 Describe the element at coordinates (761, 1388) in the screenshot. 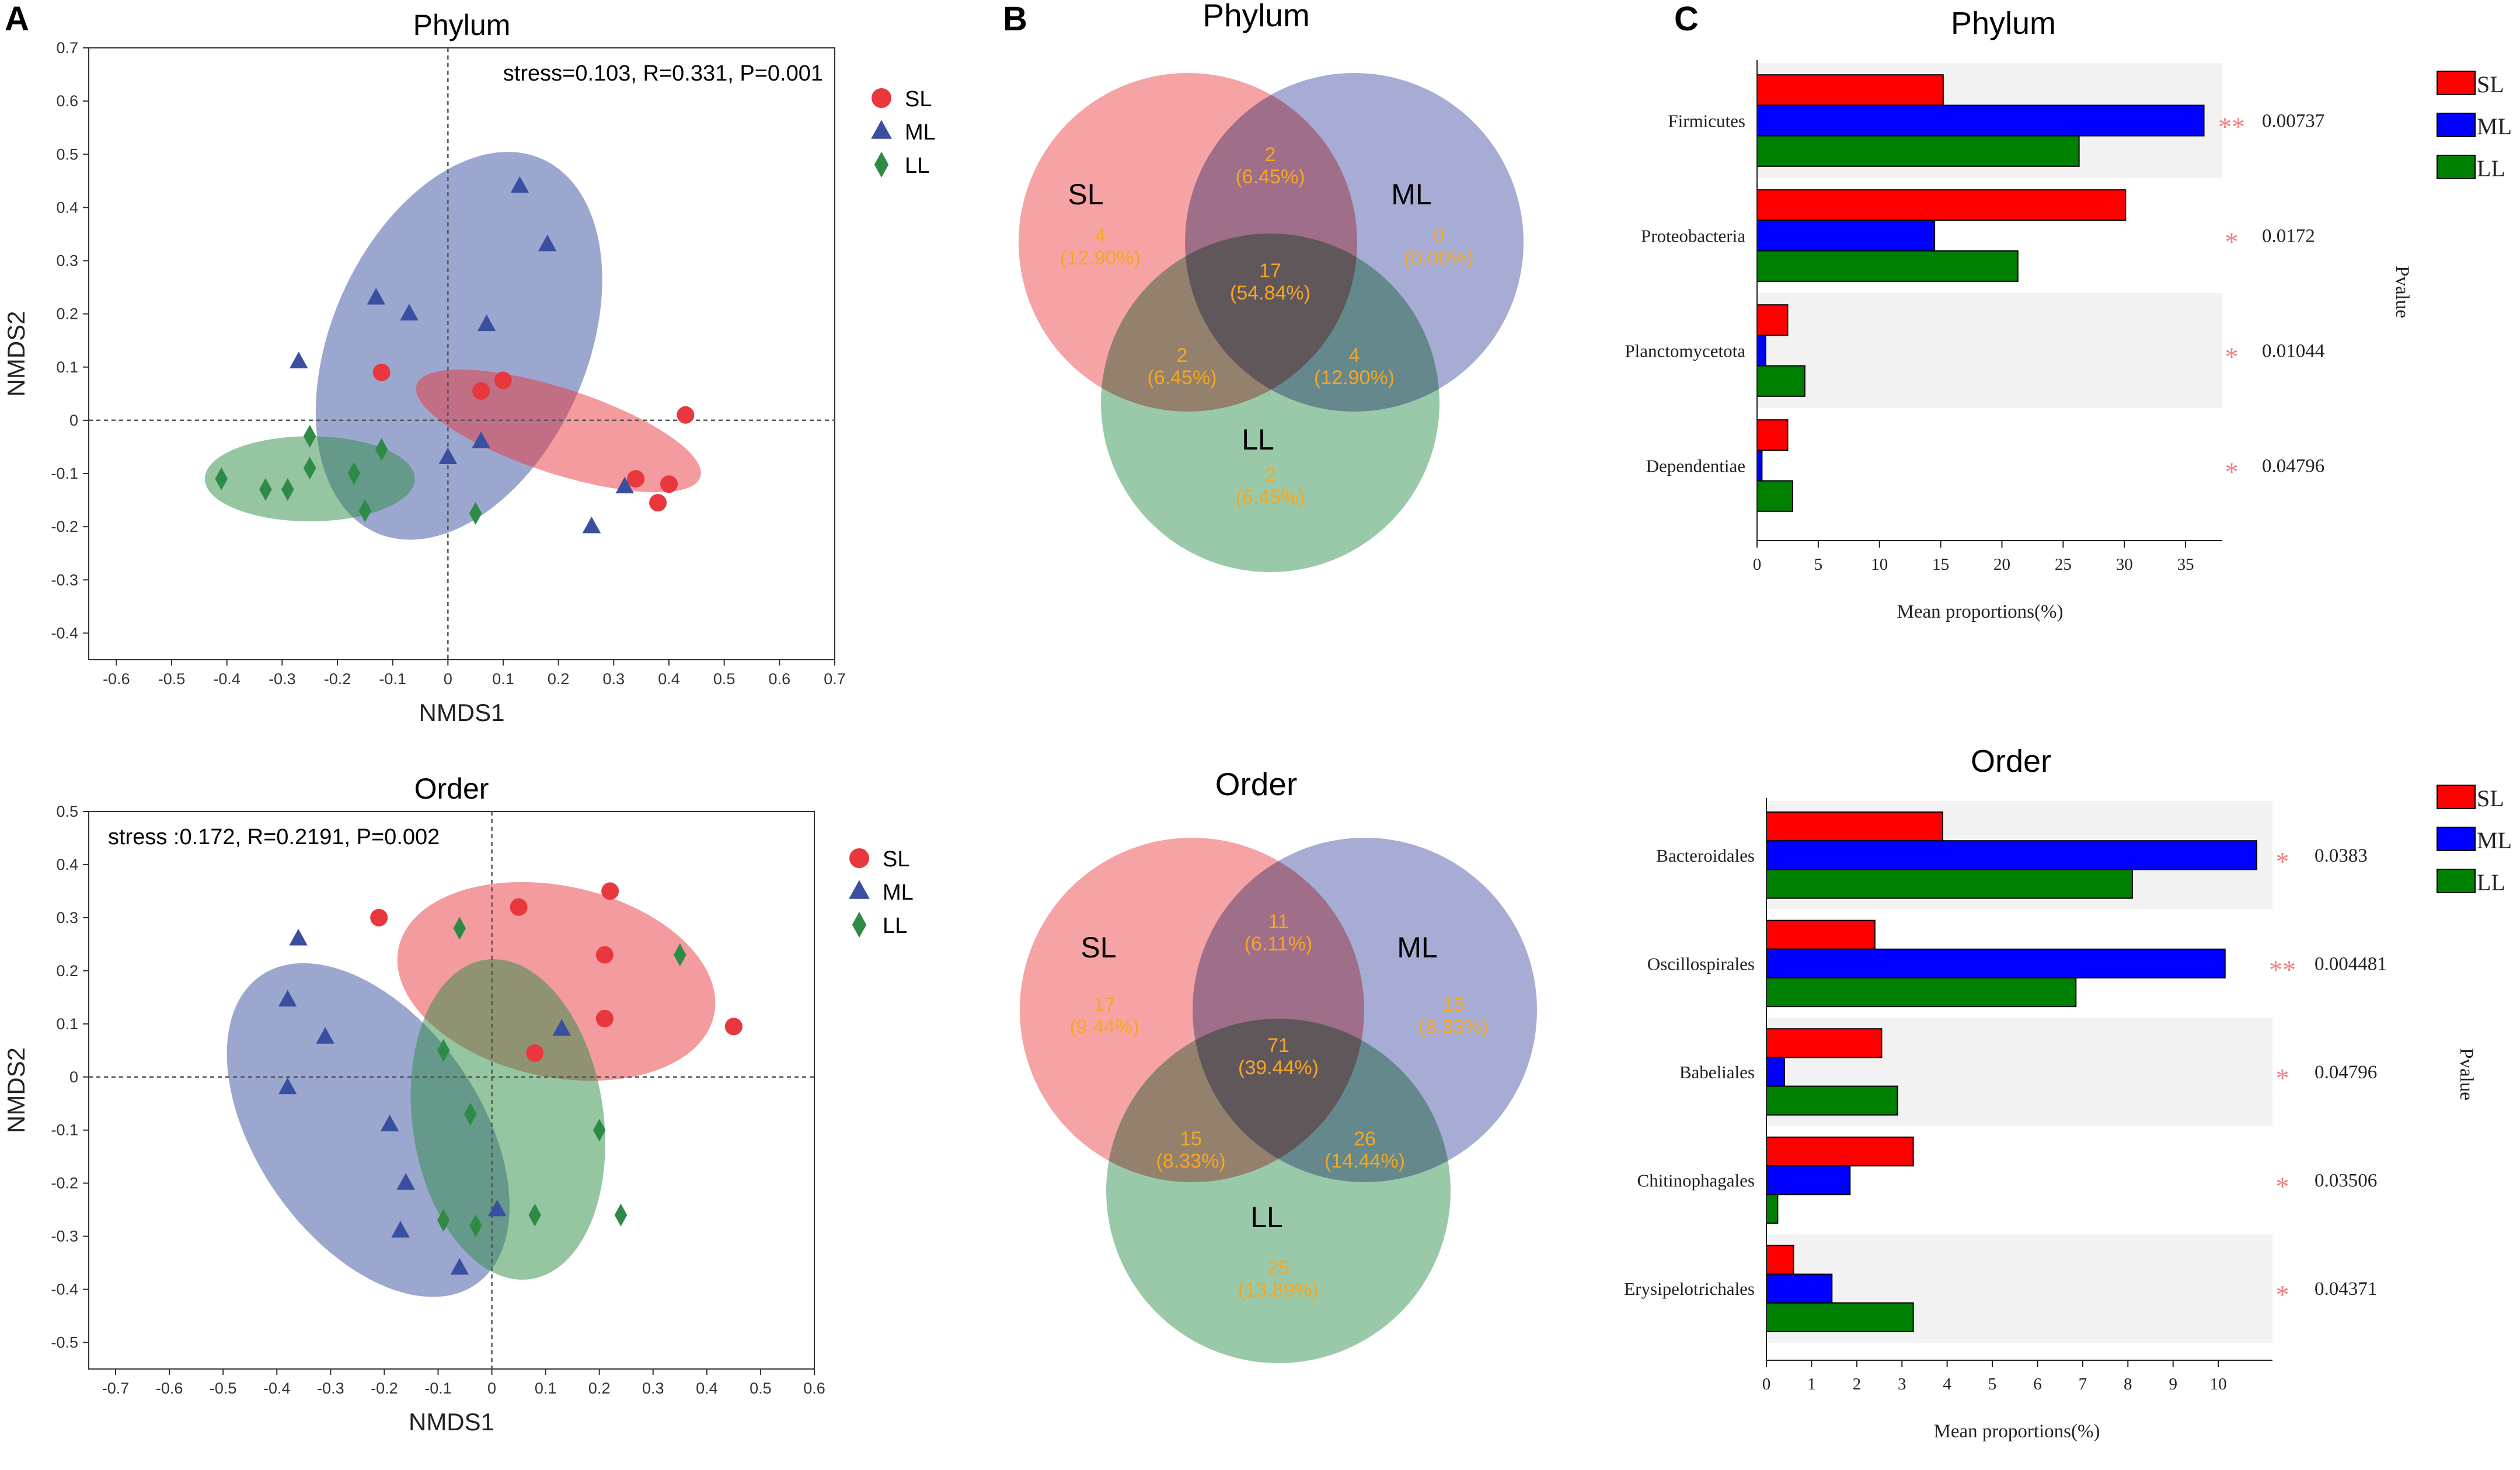

I see `x-tick-label: 0.5` at that location.